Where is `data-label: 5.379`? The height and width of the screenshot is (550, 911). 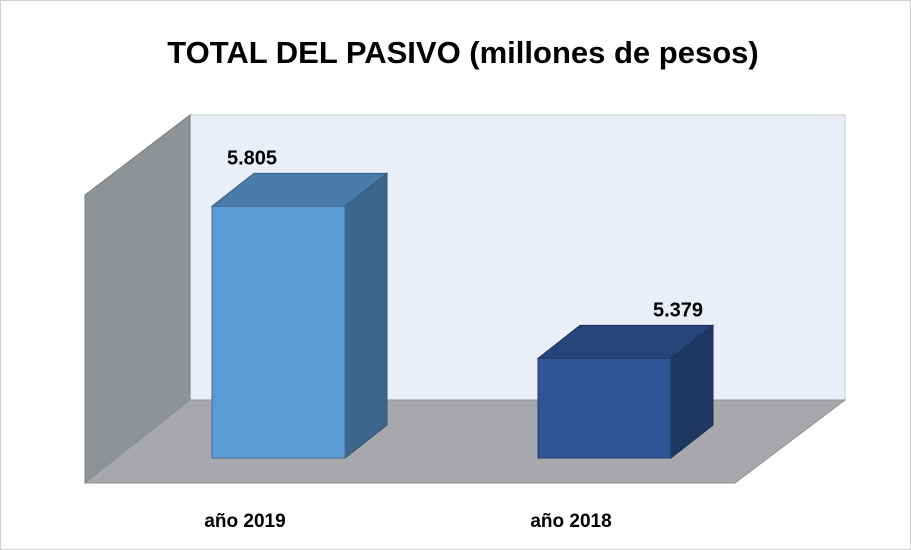
data-label: 5.379 is located at coordinates (678, 311).